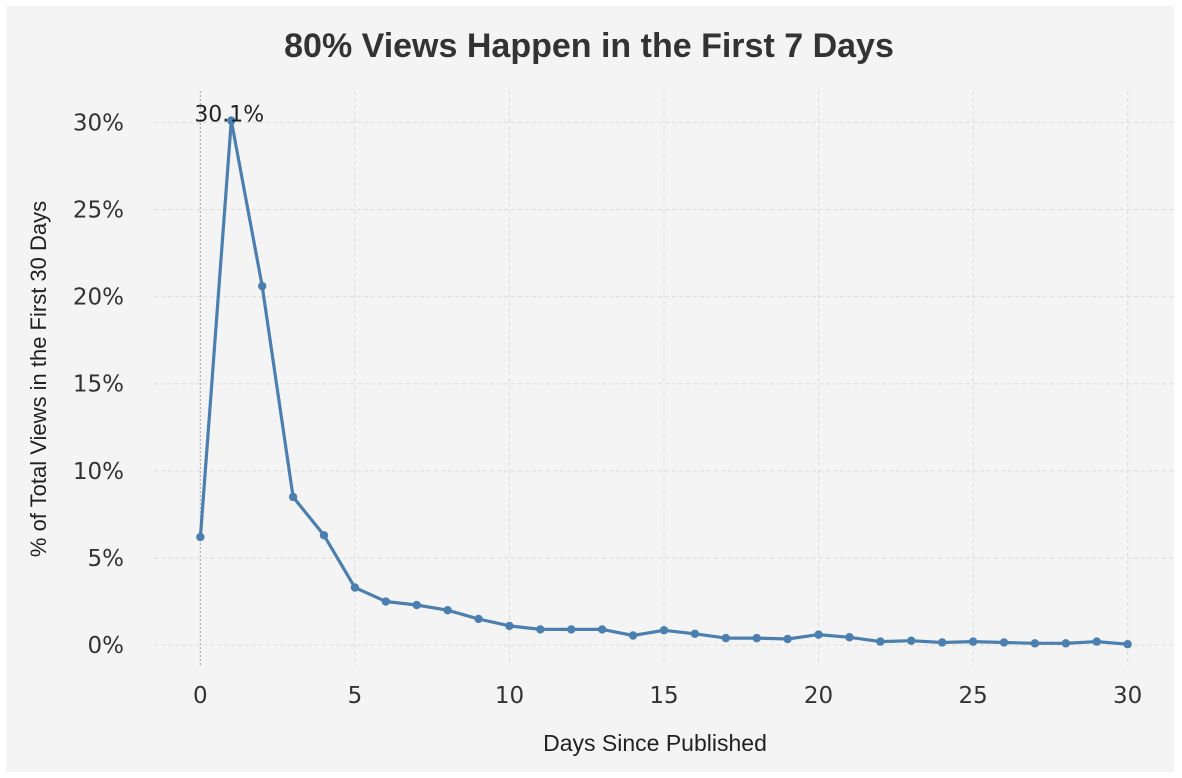 The width and height of the screenshot is (1182, 778). I want to click on x-tick-label: 25, so click(972, 696).